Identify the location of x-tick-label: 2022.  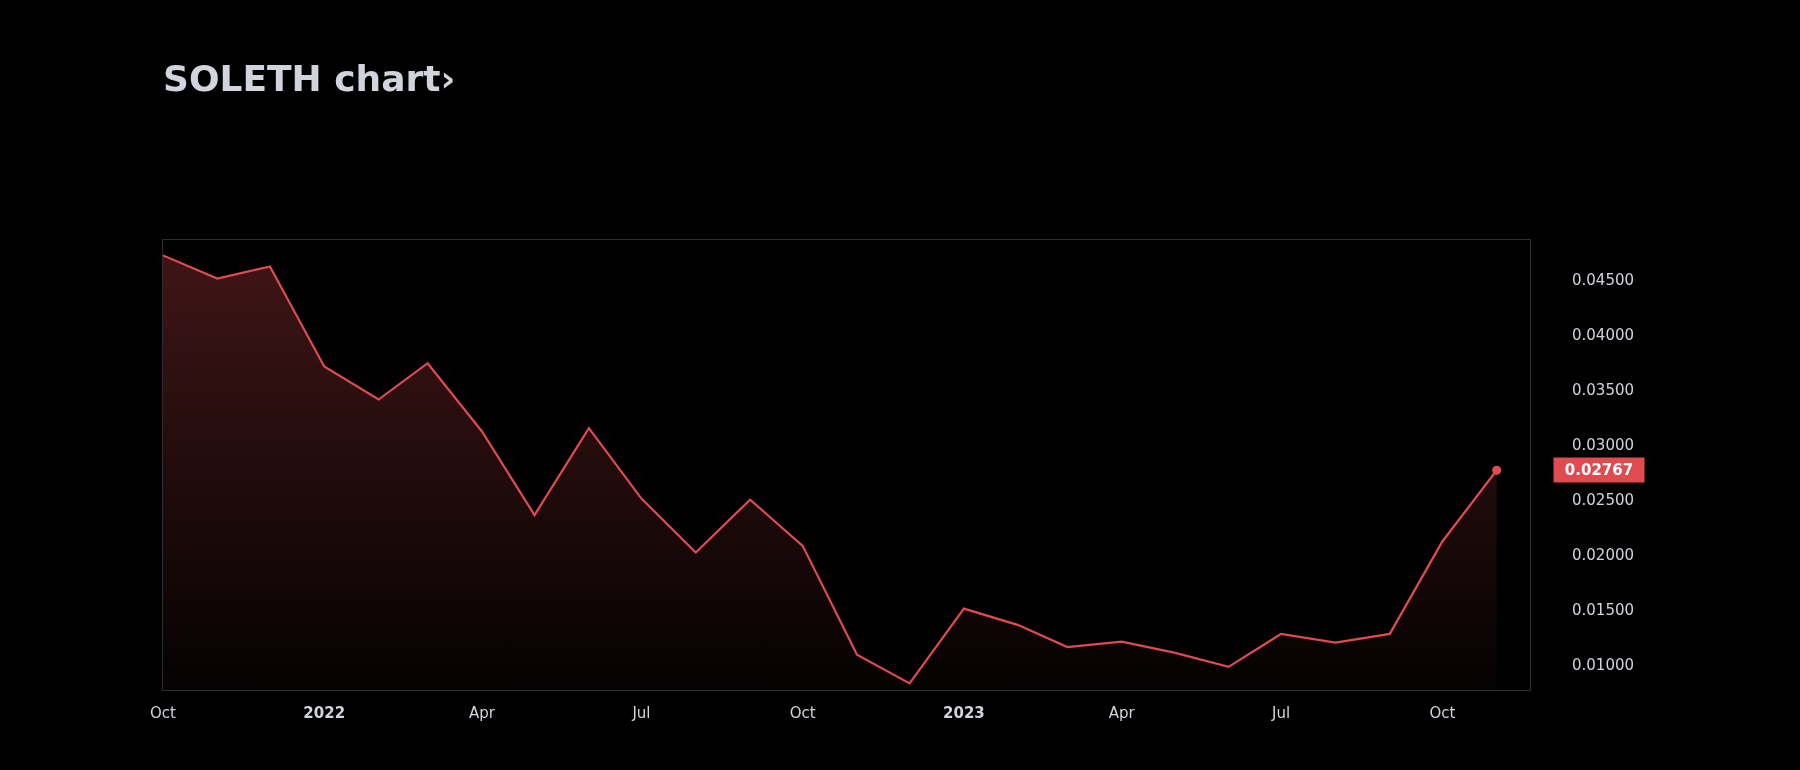
(324, 713).